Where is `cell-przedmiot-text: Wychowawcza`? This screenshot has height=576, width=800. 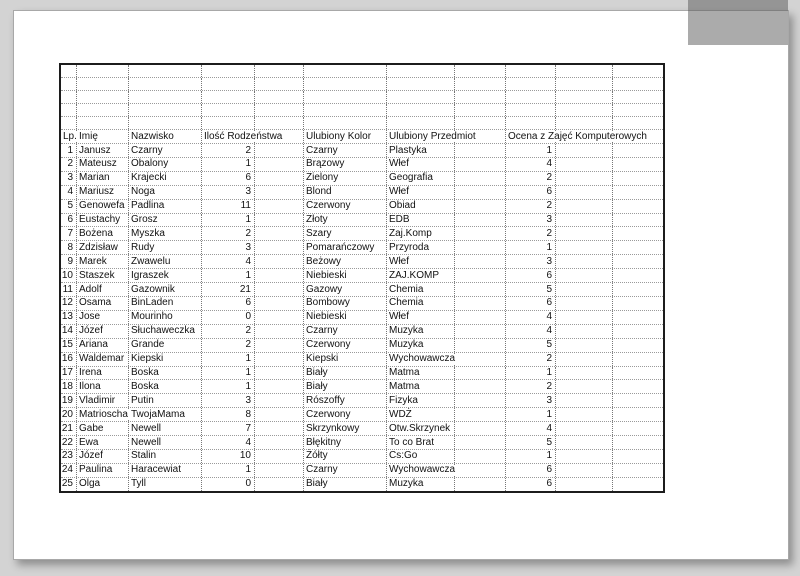
cell-przedmiot-text: Wychowawcza is located at coordinates (423, 470).